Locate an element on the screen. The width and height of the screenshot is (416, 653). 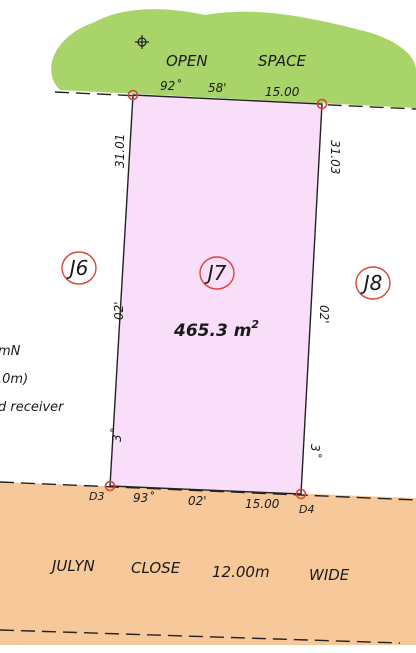
corner-pin-bottom-left is located at coordinates (110, 486).